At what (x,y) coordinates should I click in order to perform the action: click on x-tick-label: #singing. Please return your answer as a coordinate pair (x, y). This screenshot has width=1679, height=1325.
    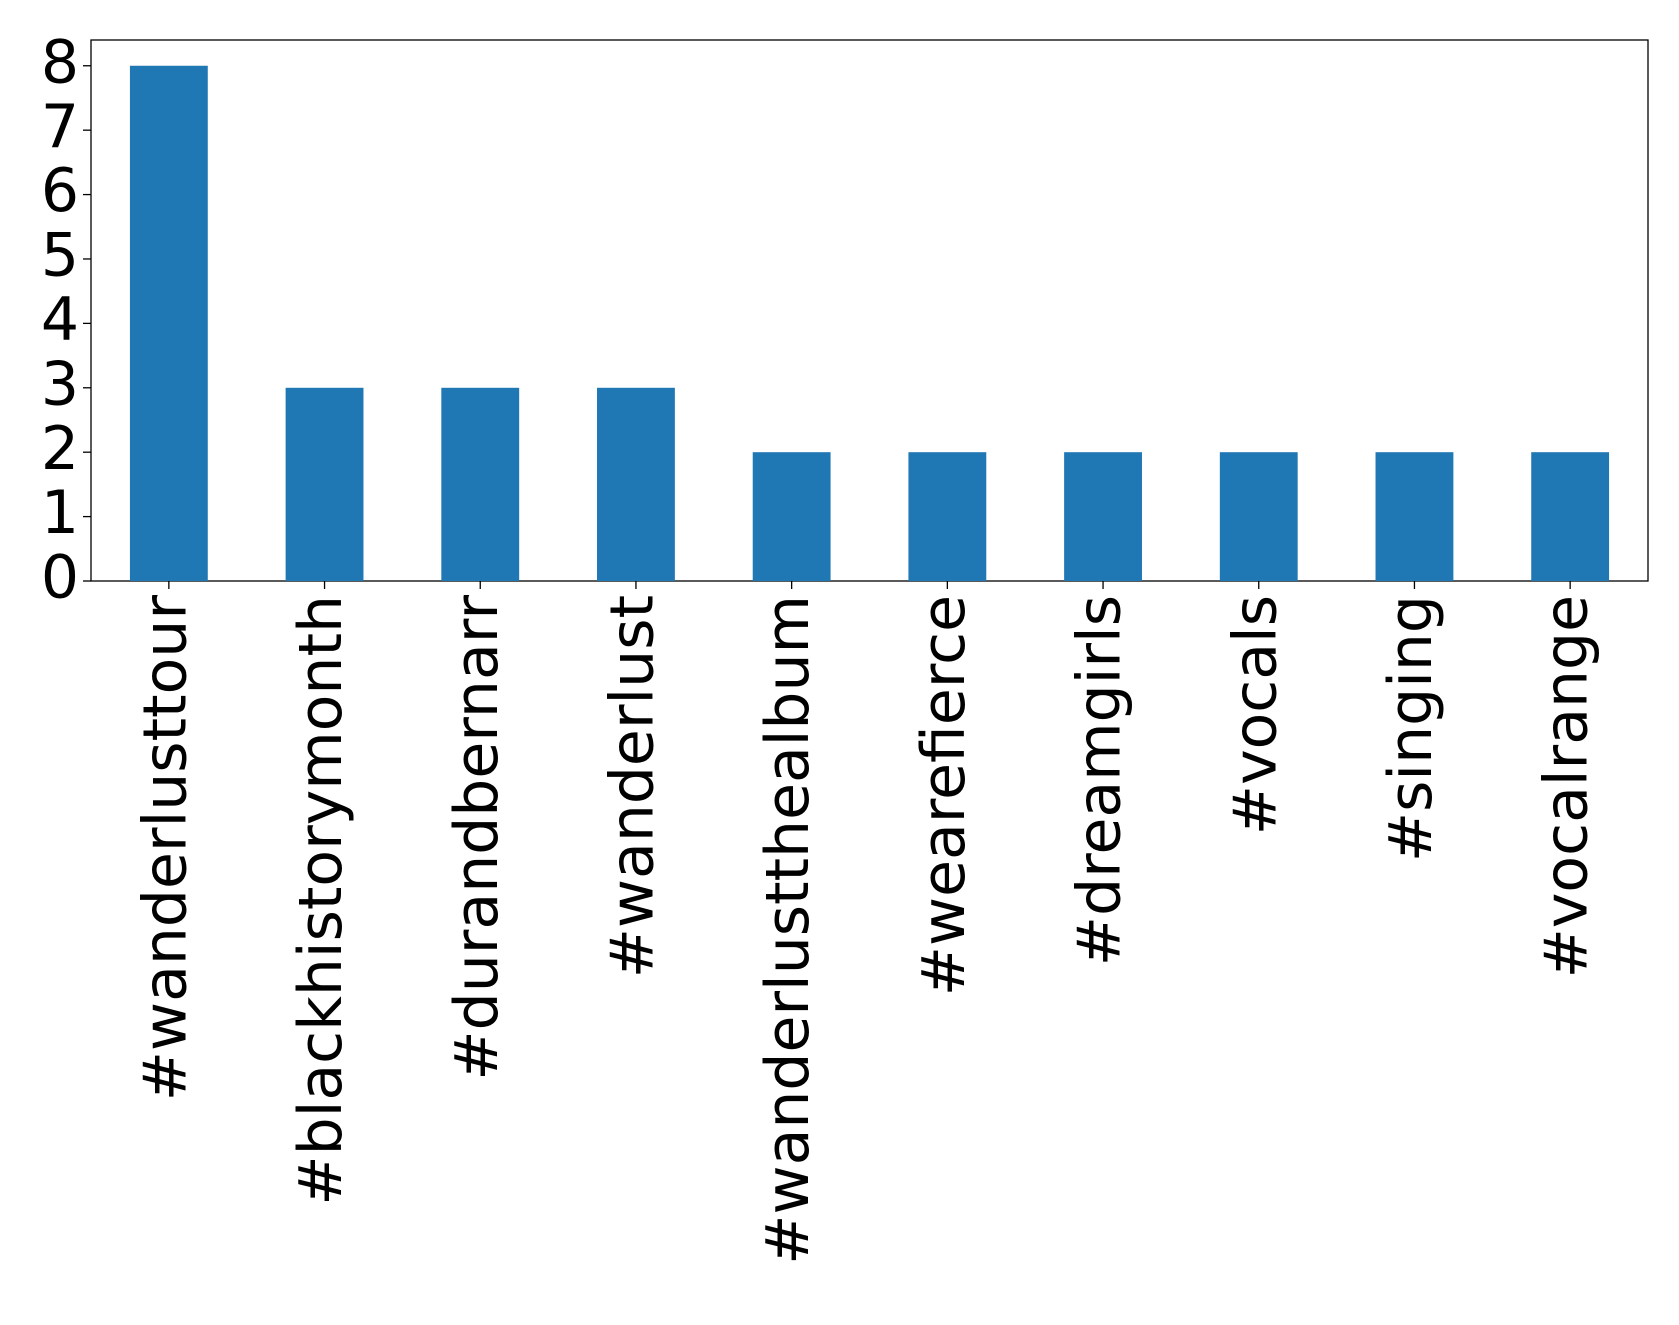
    Looking at the image, I should click on (1411, 728).